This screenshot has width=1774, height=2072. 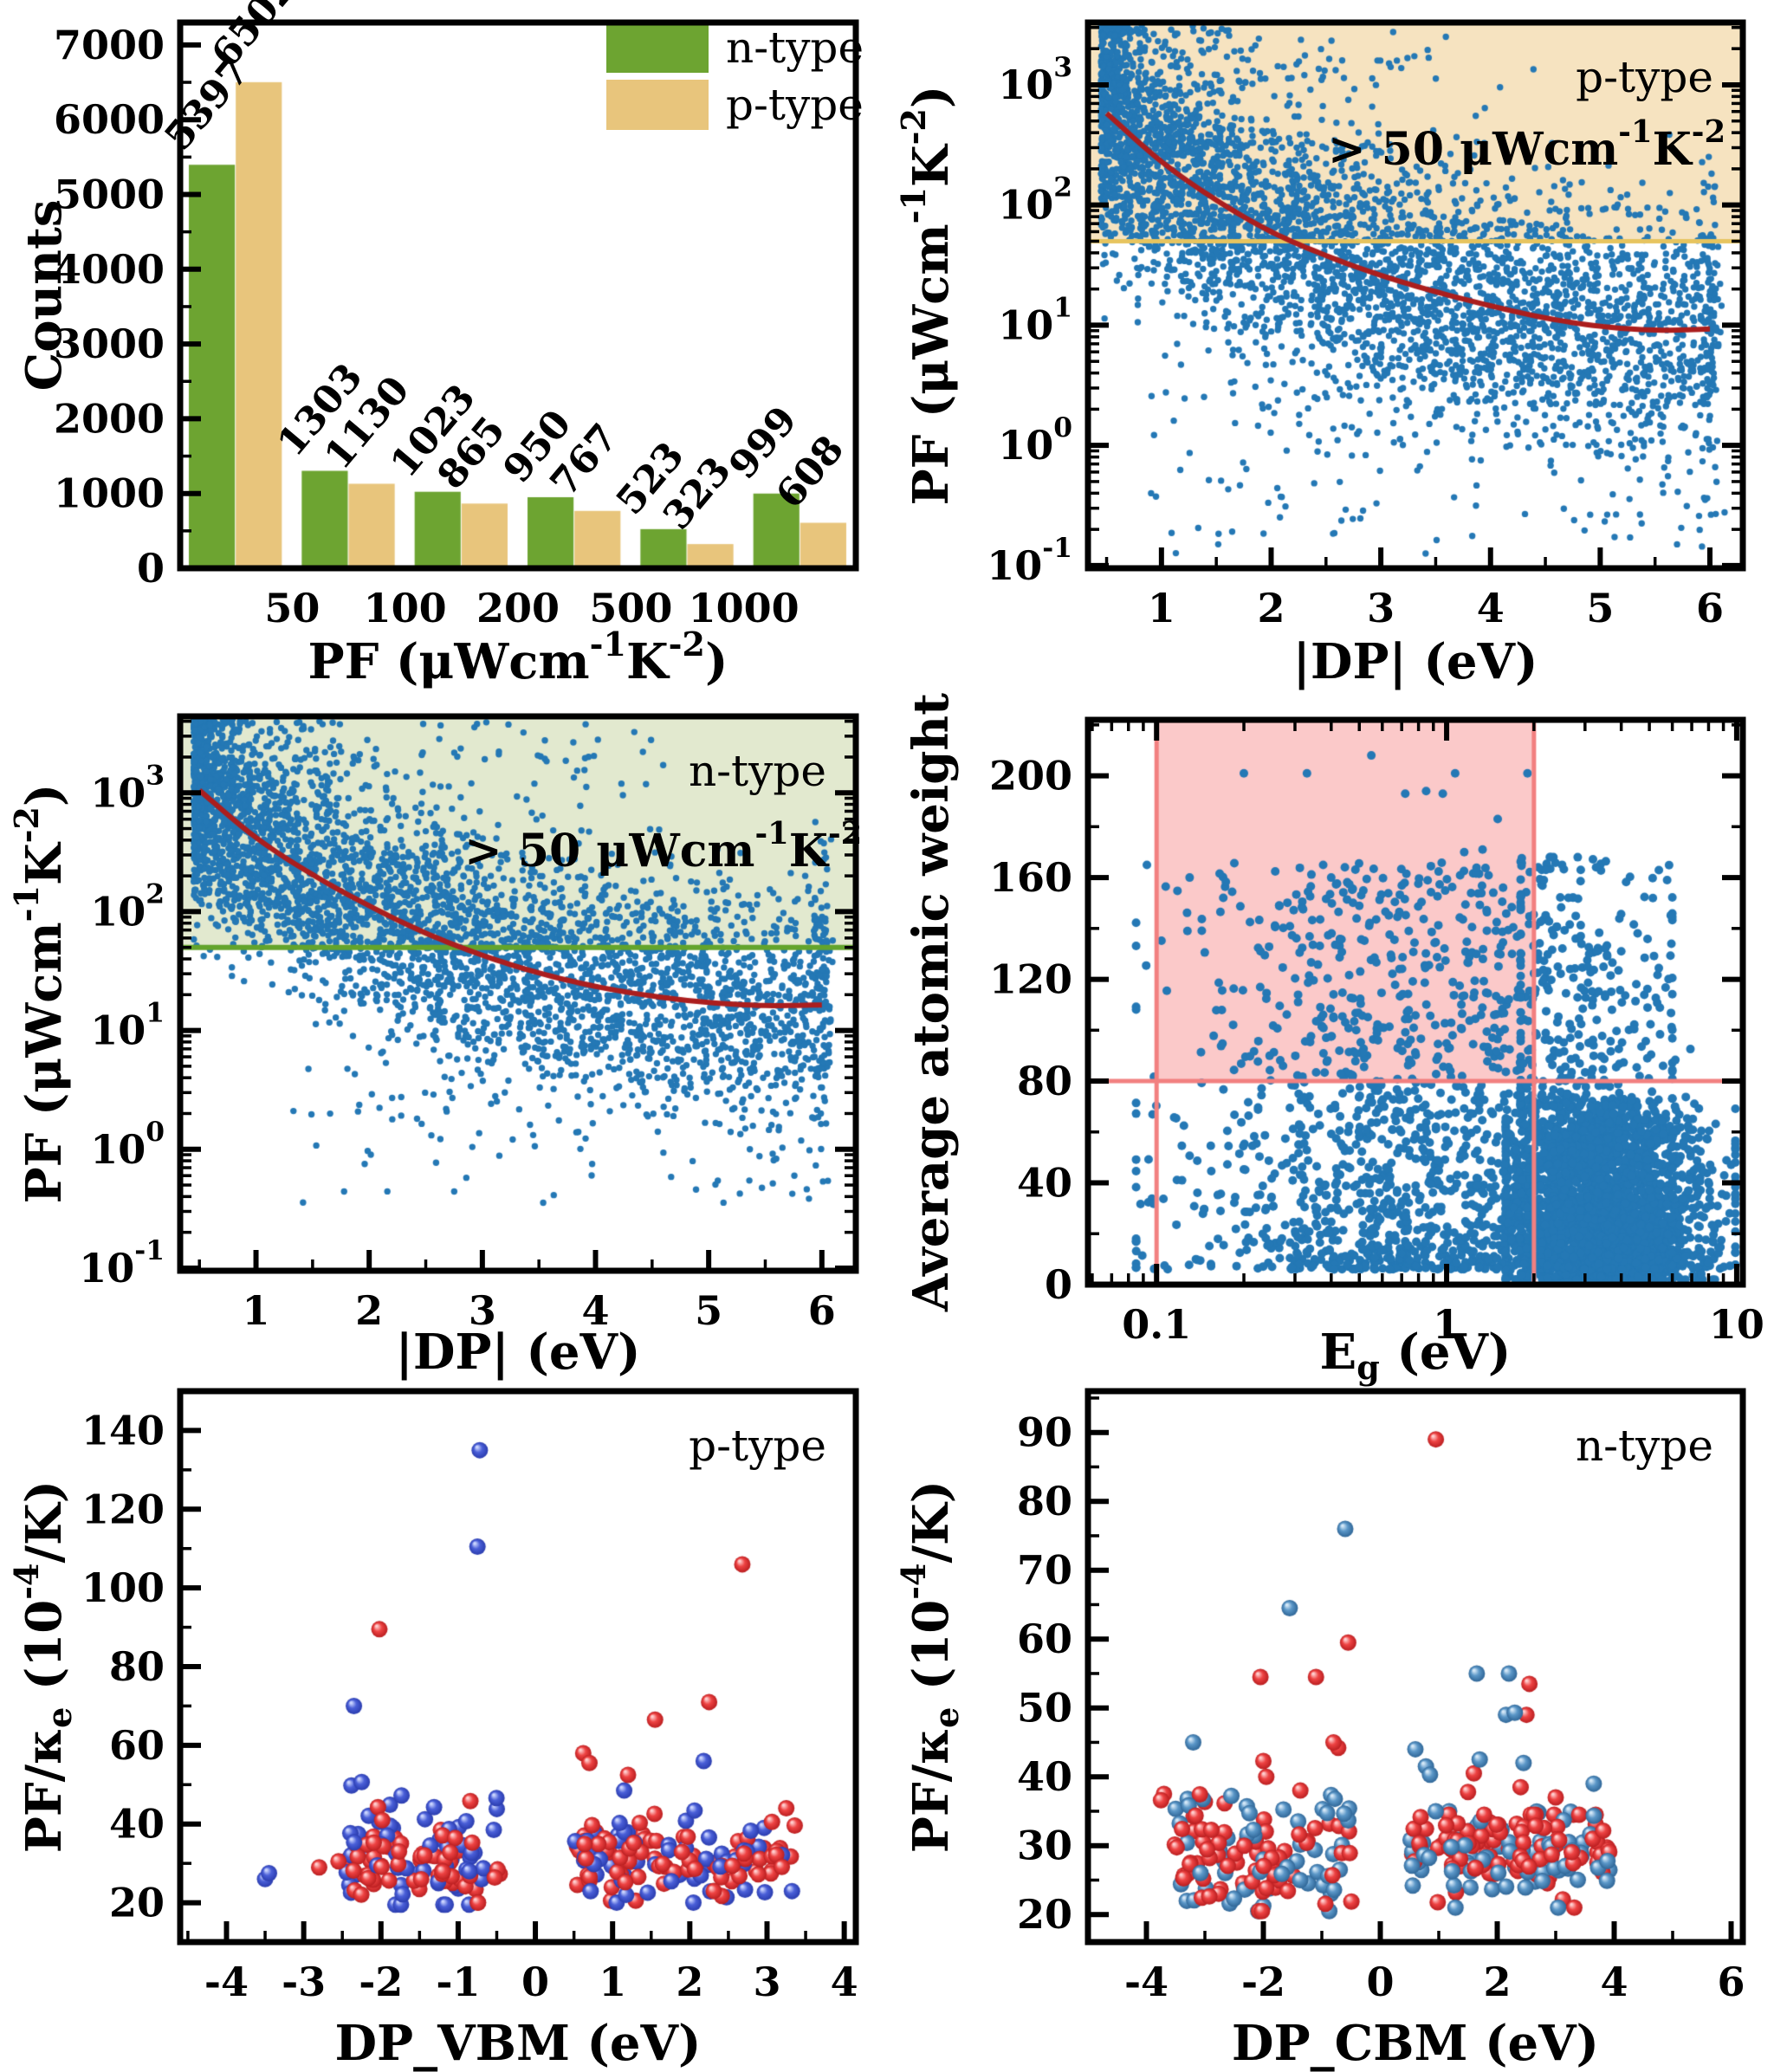 What do you see at coordinates (109, 493) in the screenshot?
I see `y-tick-label: 1000` at bounding box center [109, 493].